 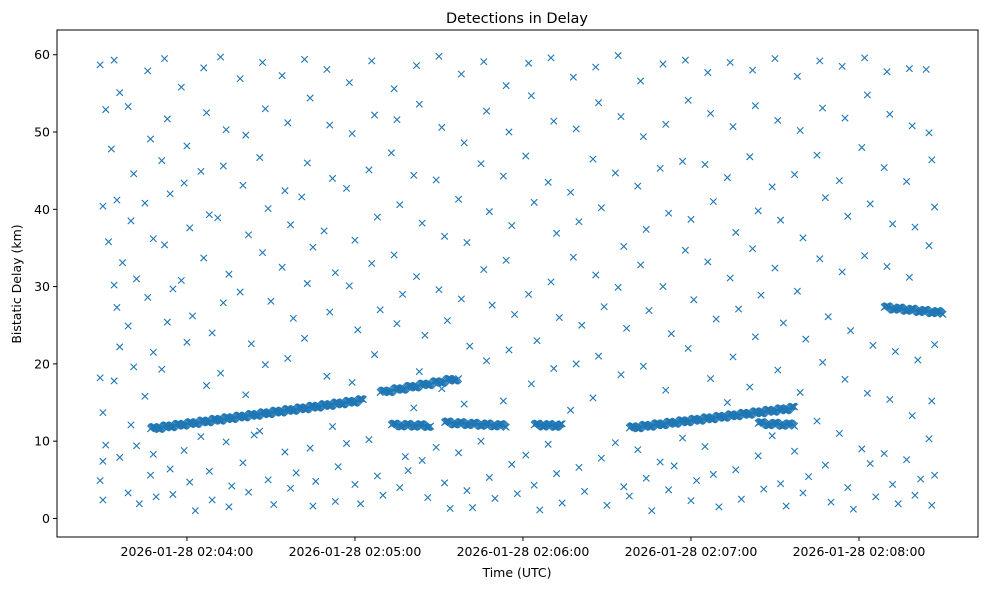 I want to click on track-a1-point, so click(x=363, y=400).